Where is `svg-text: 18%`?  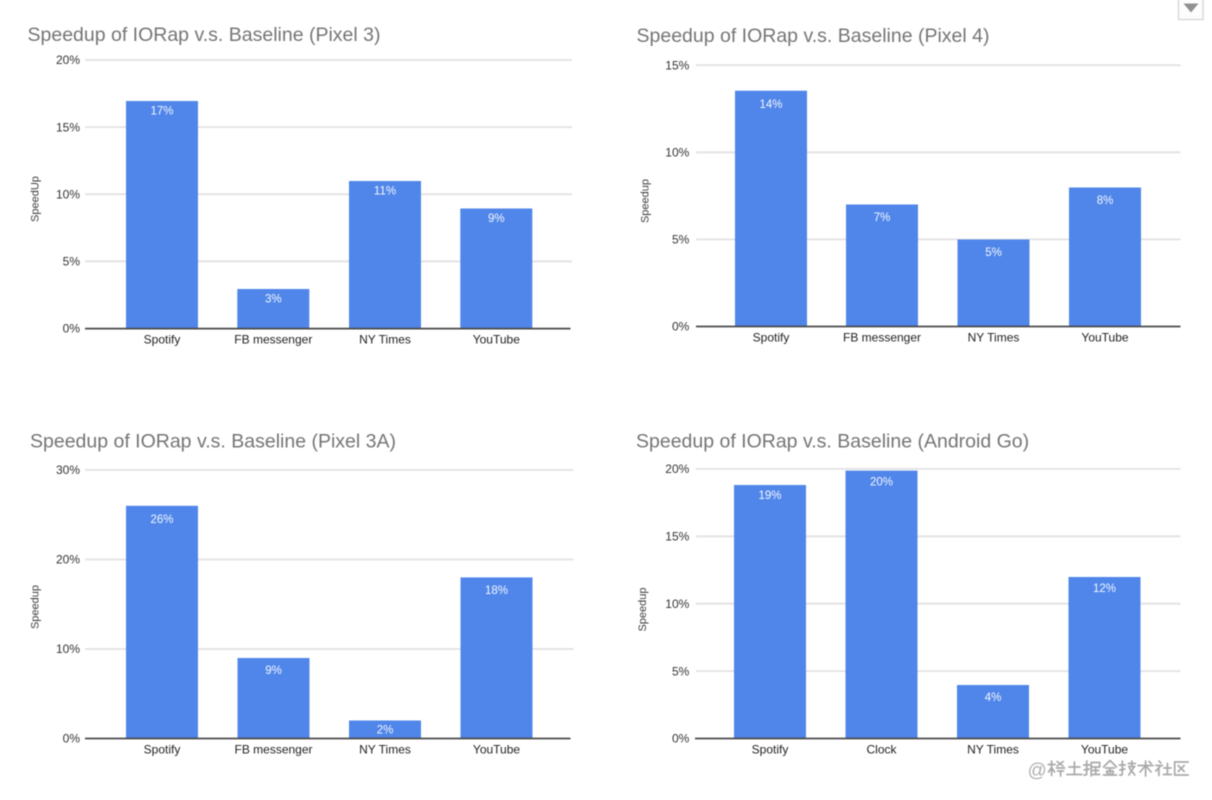
svg-text: 18% is located at coordinates (496, 591).